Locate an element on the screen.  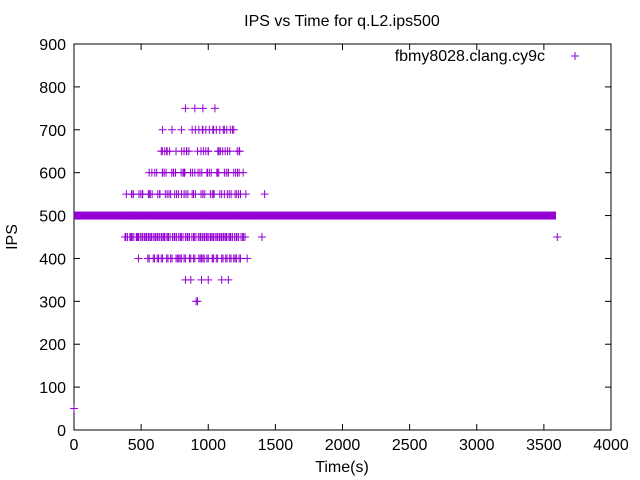
legend: fbmy8028.clang.cy9c is located at coordinates (487, 56).